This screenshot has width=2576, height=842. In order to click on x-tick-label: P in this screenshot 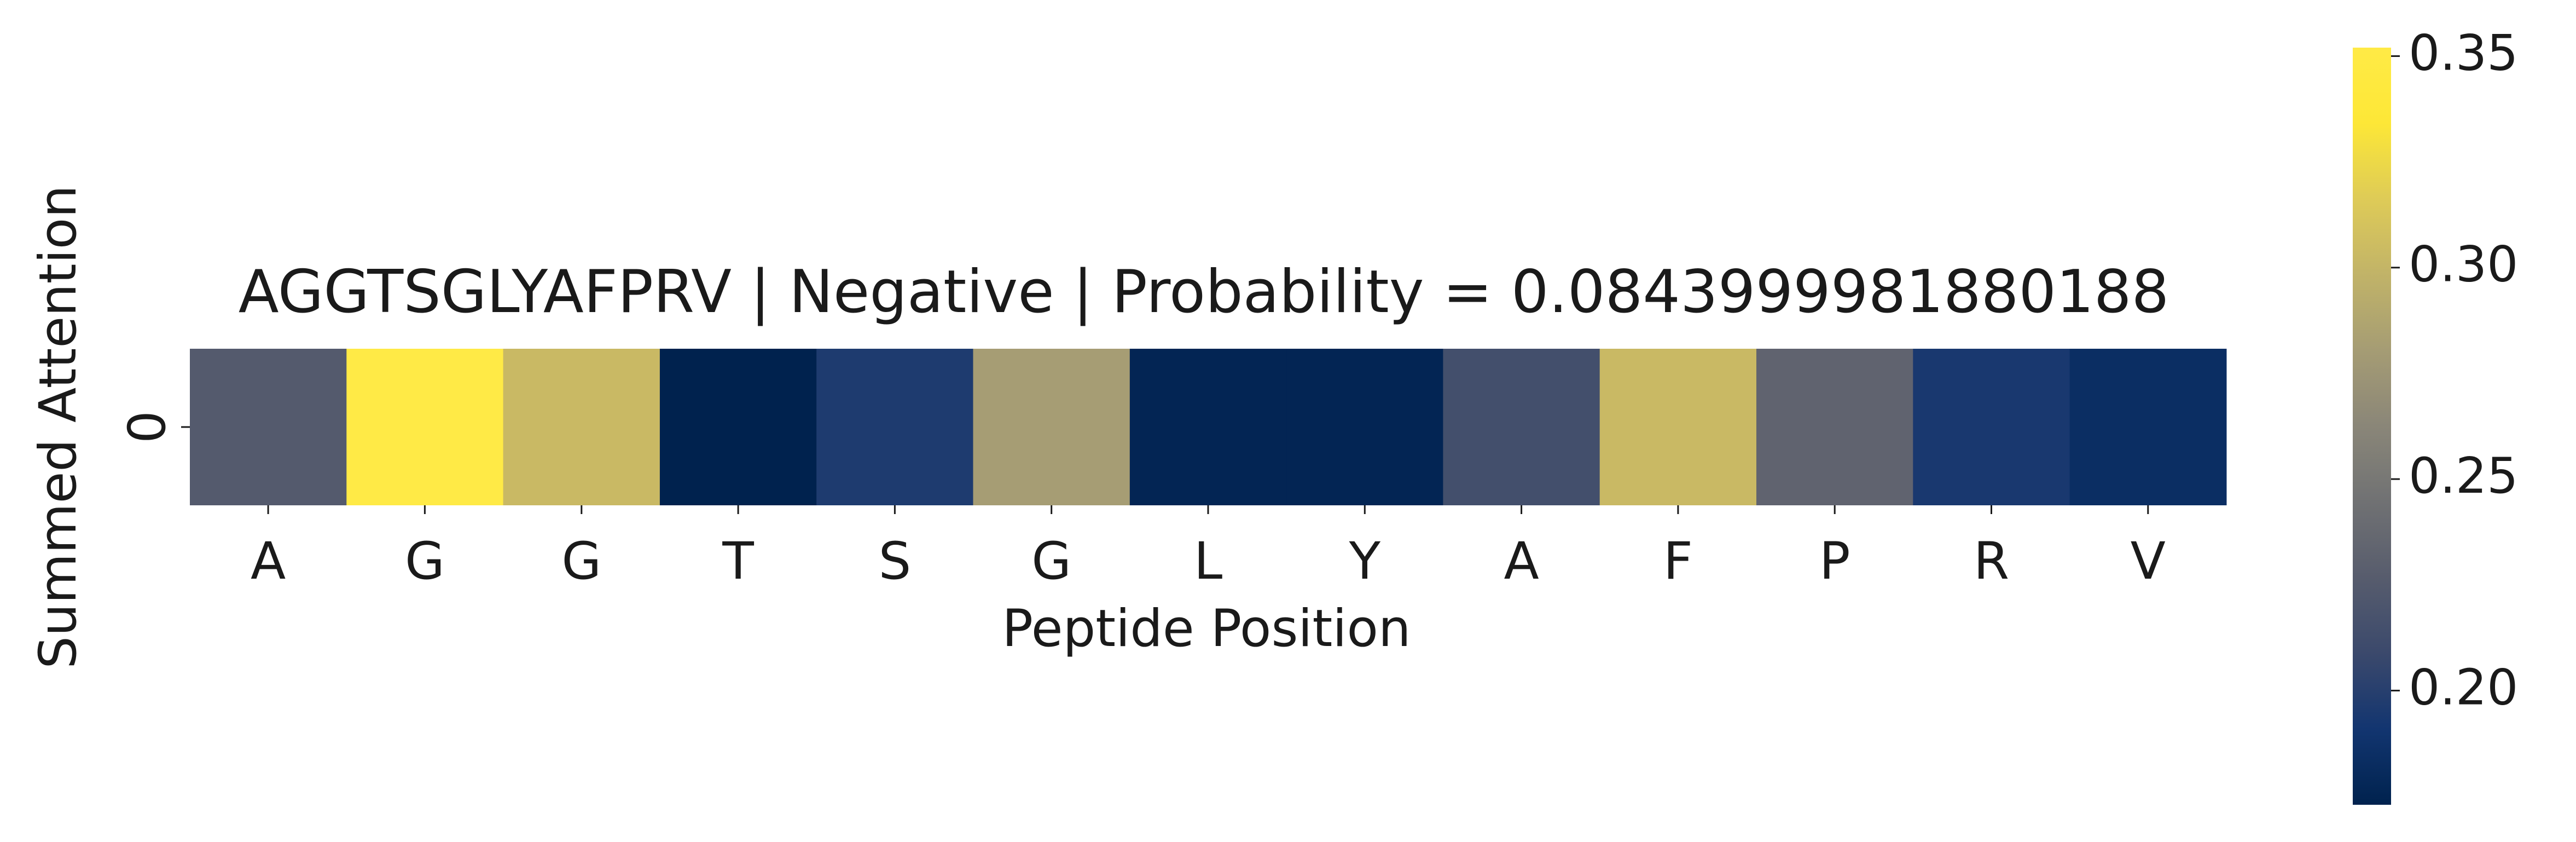, I will do `click(1834, 561)`.